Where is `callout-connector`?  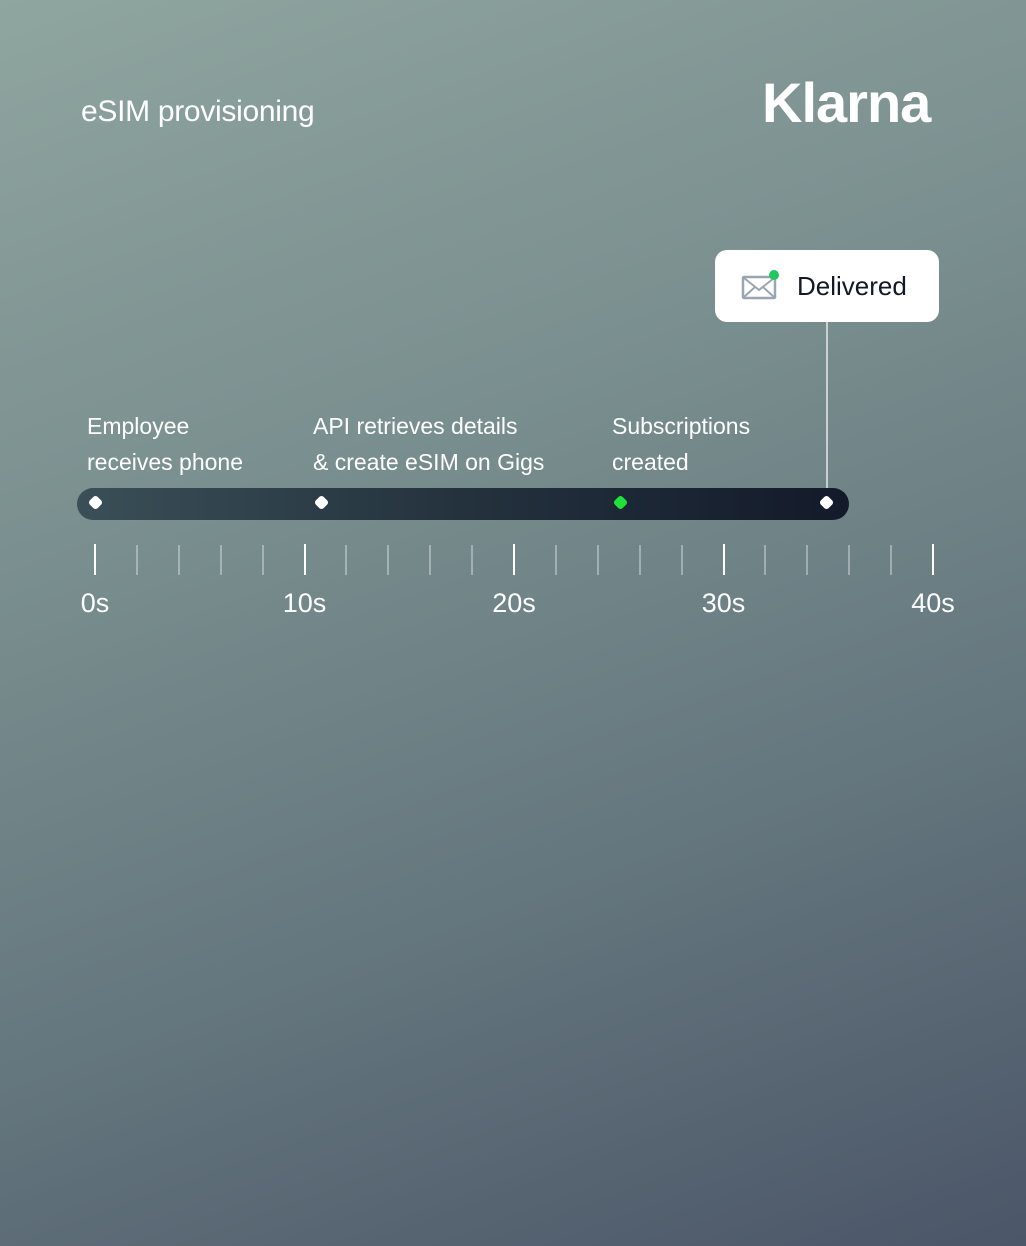 callout-connector is located at coordinates (827, 408).